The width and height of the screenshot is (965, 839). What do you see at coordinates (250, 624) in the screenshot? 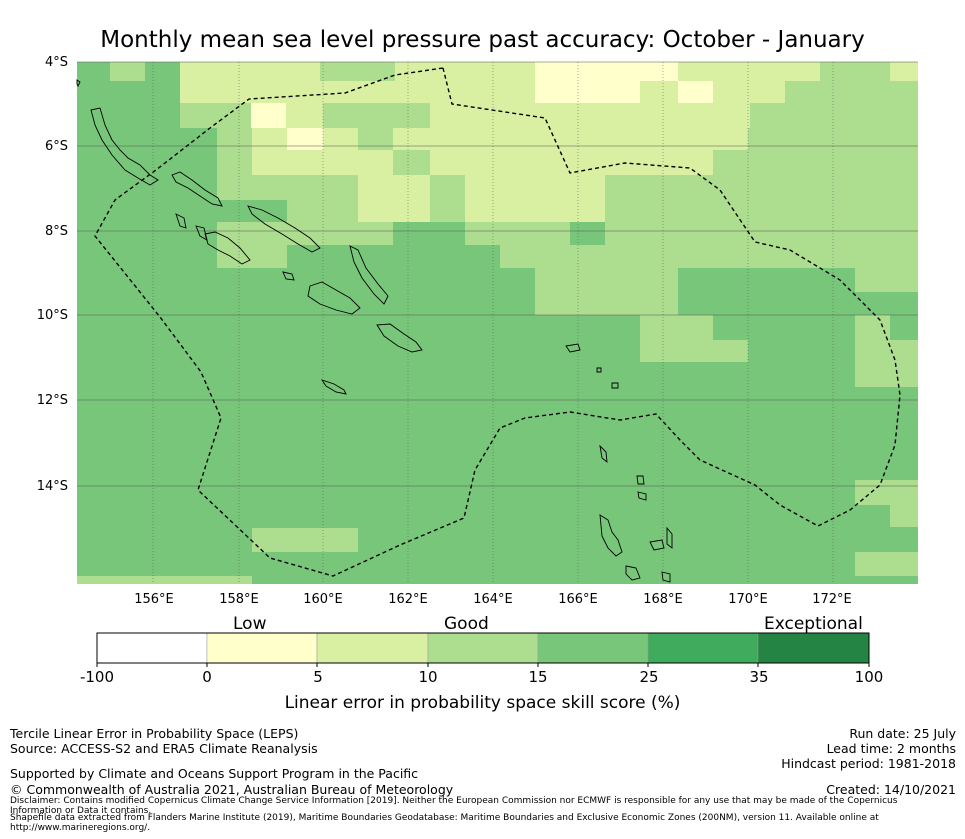
I see `colorbar-label-low: Low` at bounding box center [250, 624].